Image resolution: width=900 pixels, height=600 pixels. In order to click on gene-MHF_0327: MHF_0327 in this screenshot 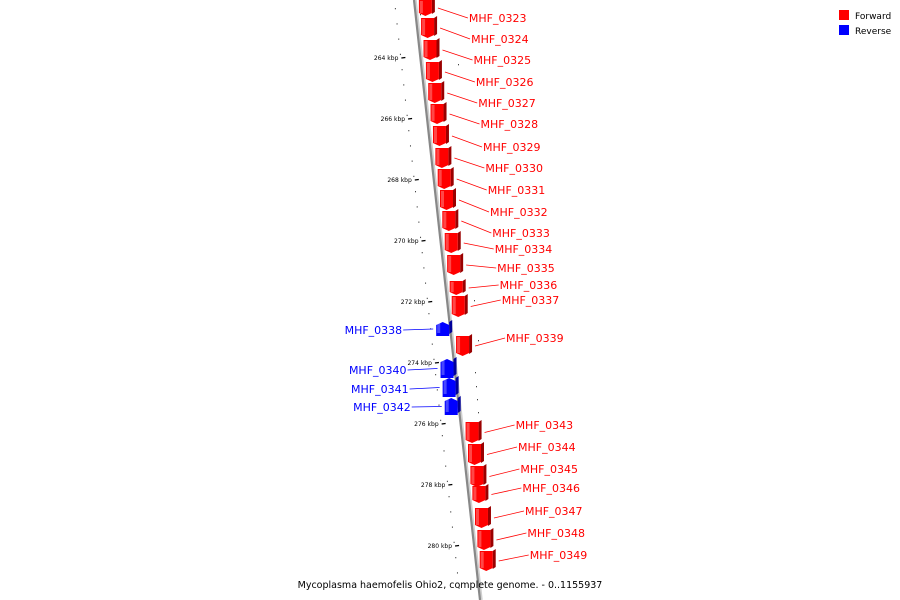, I will do `click(482, 95)`.